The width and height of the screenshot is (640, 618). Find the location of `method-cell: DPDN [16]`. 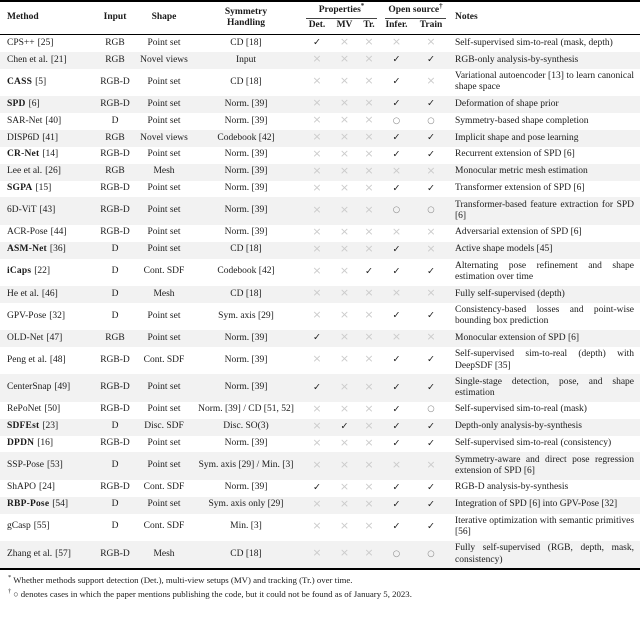

method-cell: DPDN [16] is located at coordinates (46, 444).